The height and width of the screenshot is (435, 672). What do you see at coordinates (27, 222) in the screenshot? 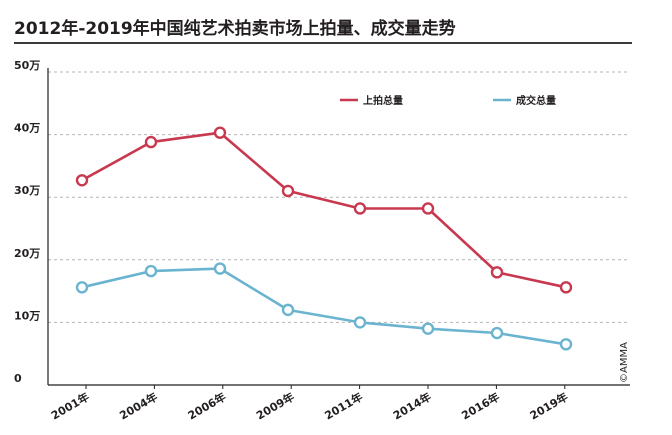
I see `y-axis-ticks: 0 10万 20万 30万 40万 50万` at bounding box center [27, 222].